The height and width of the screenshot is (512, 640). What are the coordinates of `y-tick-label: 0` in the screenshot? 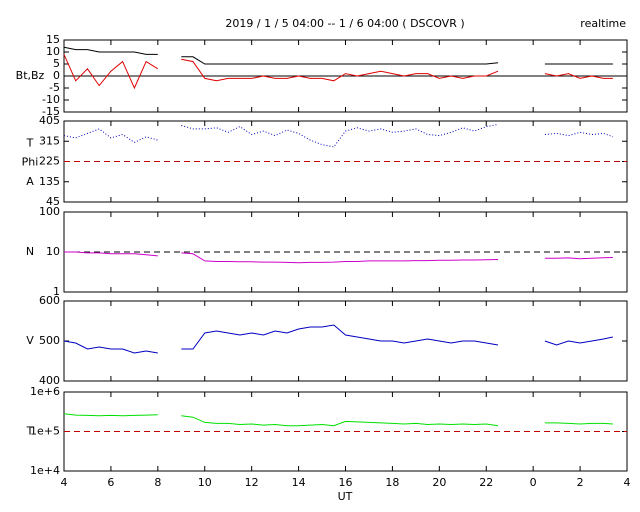 It's located at (56, 75).